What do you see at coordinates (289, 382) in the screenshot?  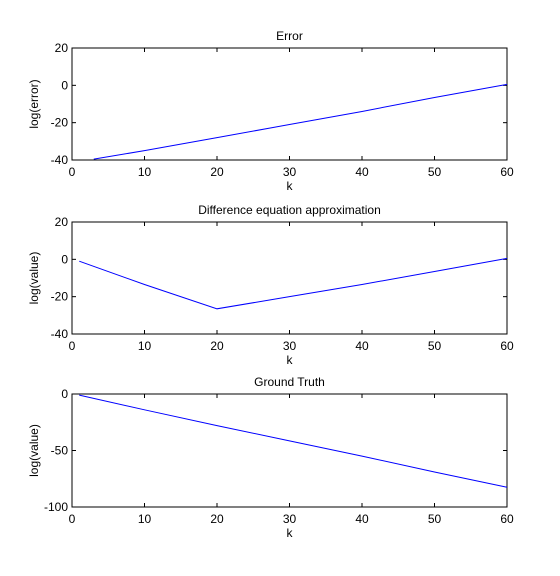 I see `chart-title: Ground Truth` at bounding box center [289, 382].